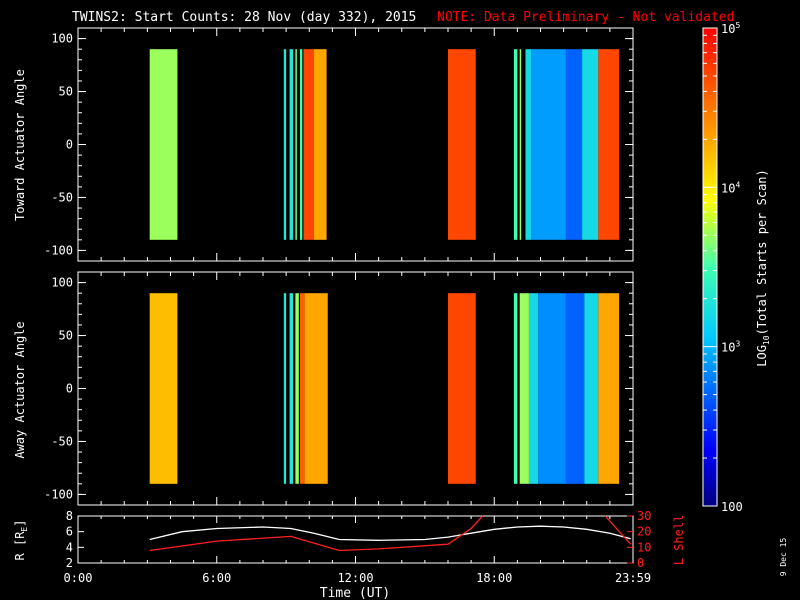 This screenshot has width=800, height=600. What do you see at coordinates (732, 507) in the screenshot?
I see `colorbar-tick-label: 100` at bounding box center [732, 507].